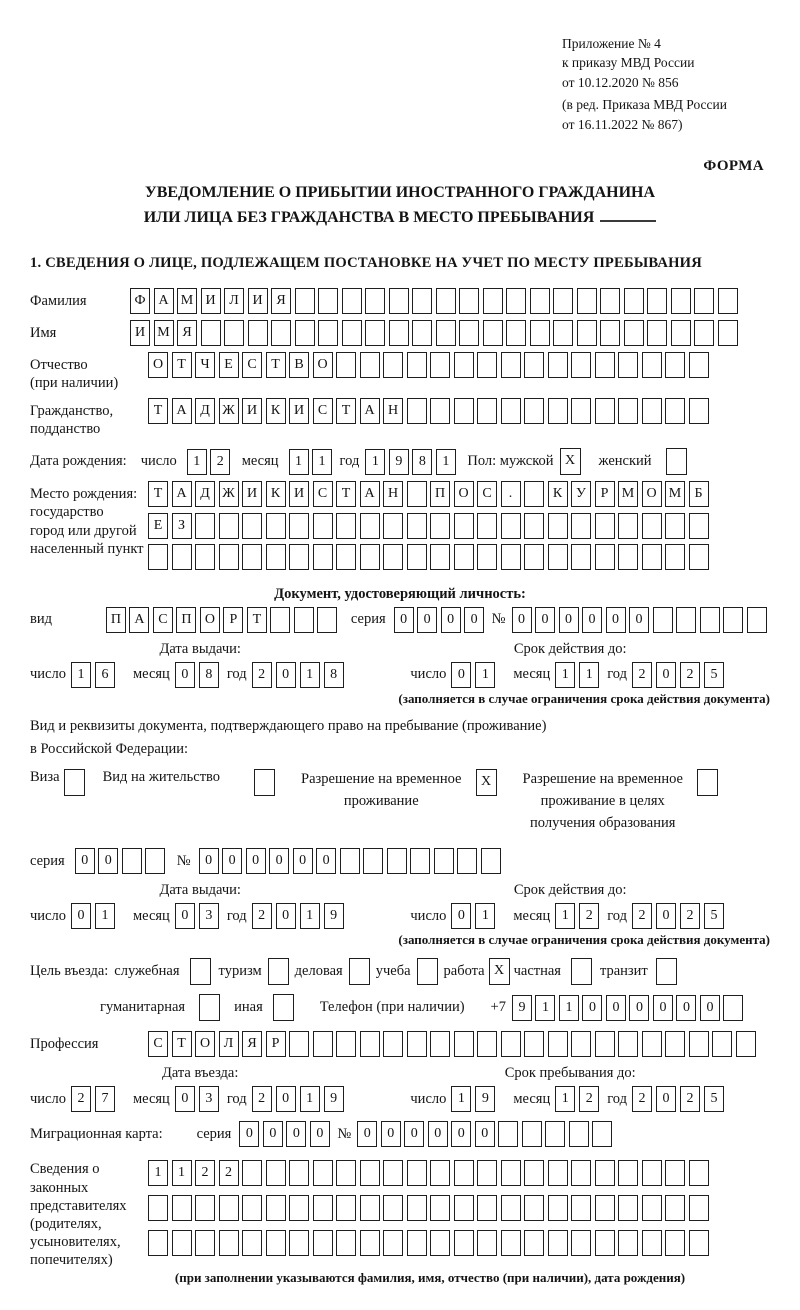 The height and width of the screenshot is (1310, 800). Describe the element at coordinates (200, 972) in the screenshot. I see `checkbox-purpose-official` at that location.